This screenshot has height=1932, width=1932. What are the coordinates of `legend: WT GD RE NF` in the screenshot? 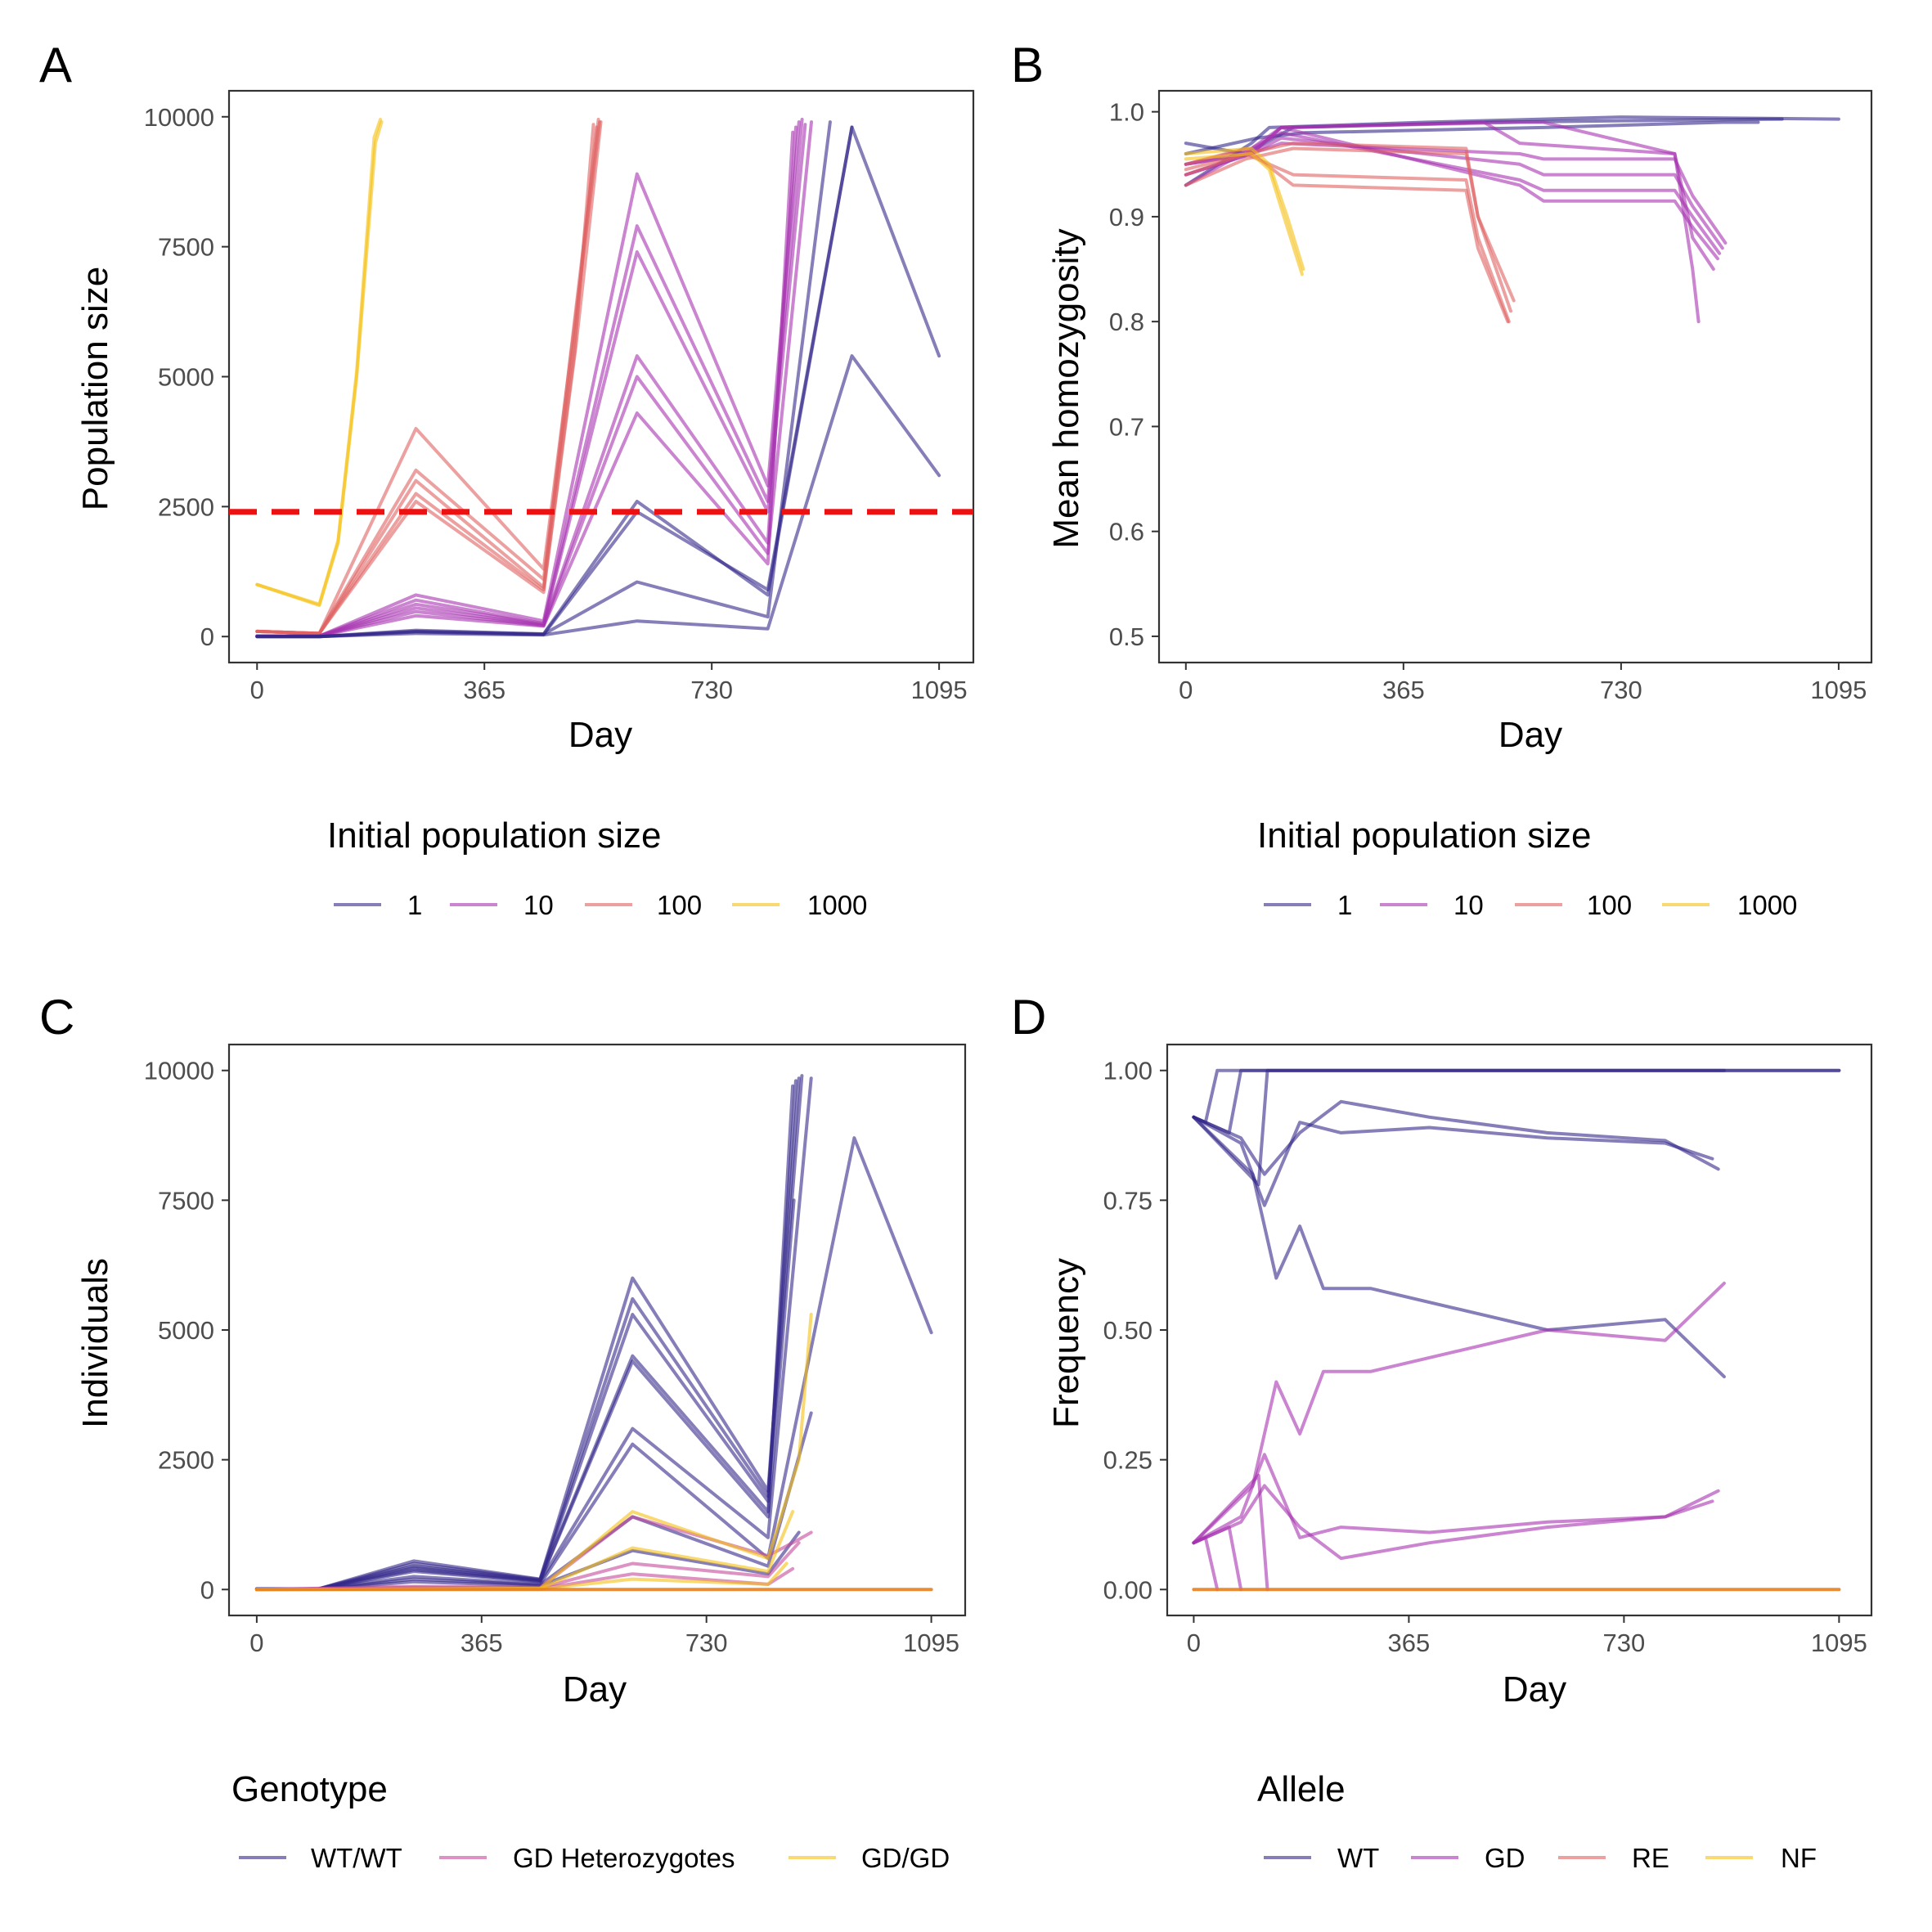 It's located at (1540, 1858).